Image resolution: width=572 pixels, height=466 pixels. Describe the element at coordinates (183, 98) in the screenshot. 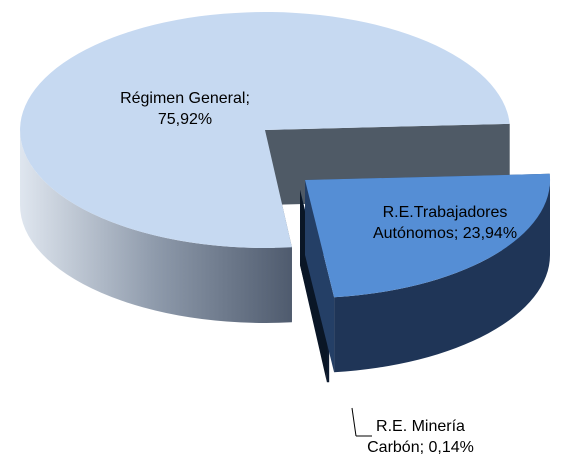

I see `category-name: Régimen General` at that location.